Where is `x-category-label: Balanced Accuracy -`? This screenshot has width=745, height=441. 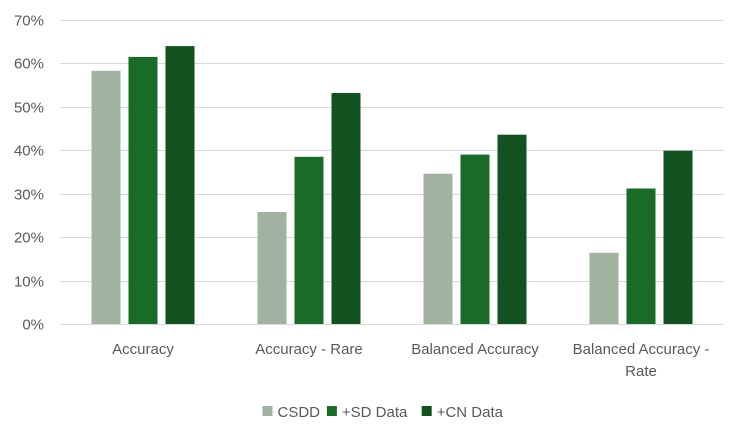 x-category-label: Balanced Accuracy - is located at coordinates (641, 349).